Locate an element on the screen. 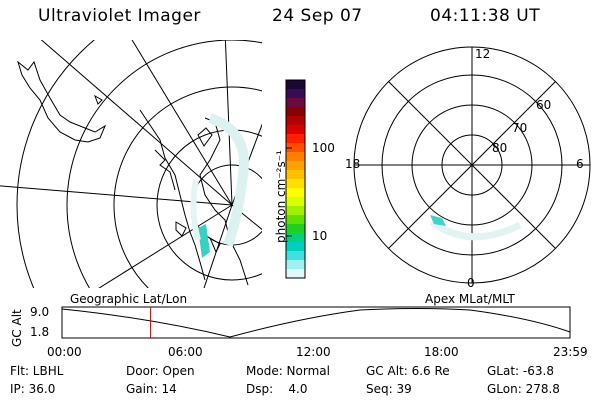 The width and height of the screenshot is (600, 400). colorbar-tick-100: 100 is located at coordinates (323, 148).